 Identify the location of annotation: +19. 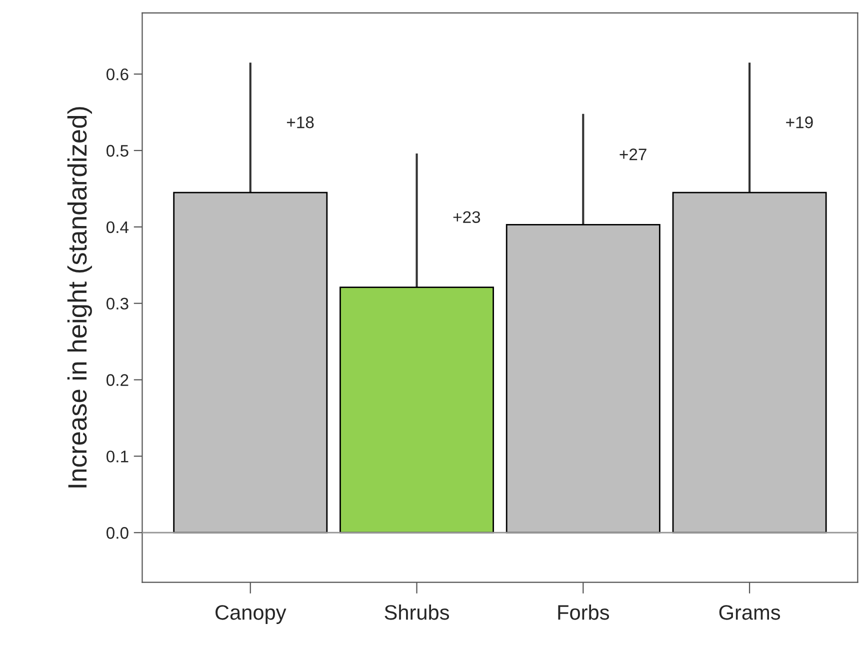
(799, 122).